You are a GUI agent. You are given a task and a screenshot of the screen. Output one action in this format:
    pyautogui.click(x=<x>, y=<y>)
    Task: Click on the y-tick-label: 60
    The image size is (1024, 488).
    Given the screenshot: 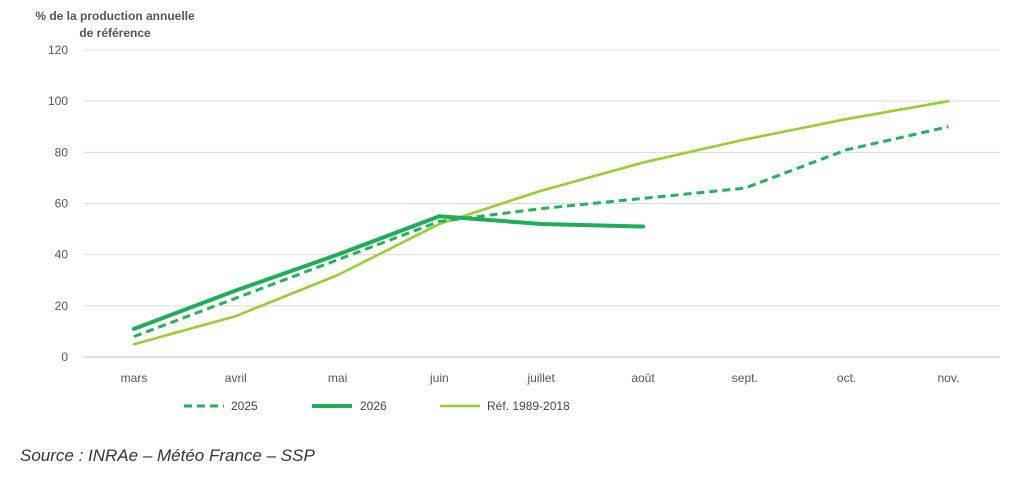 What is the action you would take?
    pyautogui.click(x=62, y=204)
    